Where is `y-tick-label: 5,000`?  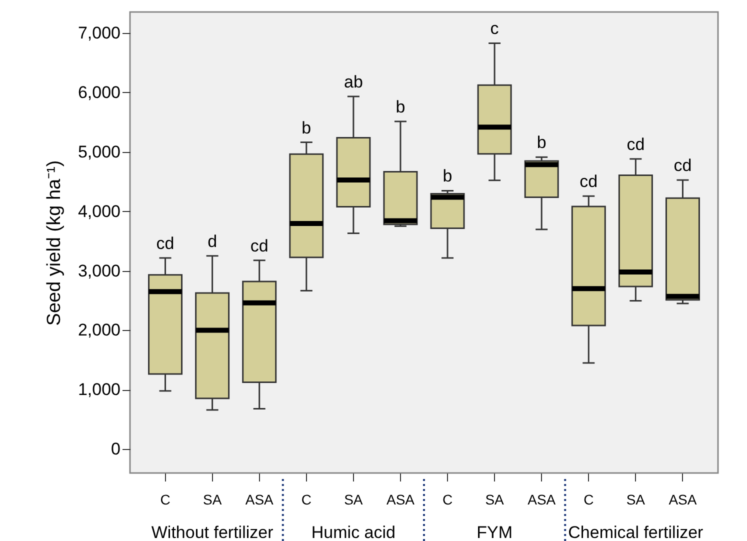 y-tick-label: 5,000 is located at coordinates (99, 152).